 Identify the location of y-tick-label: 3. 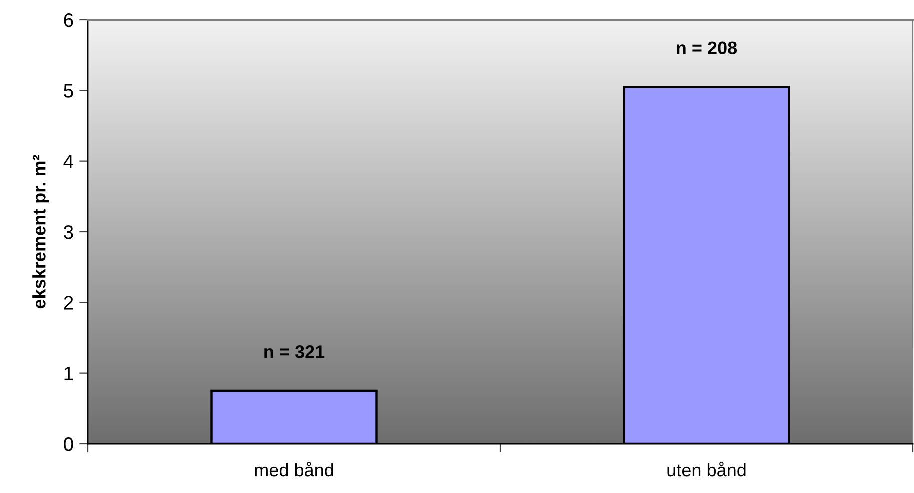
(69, 232).